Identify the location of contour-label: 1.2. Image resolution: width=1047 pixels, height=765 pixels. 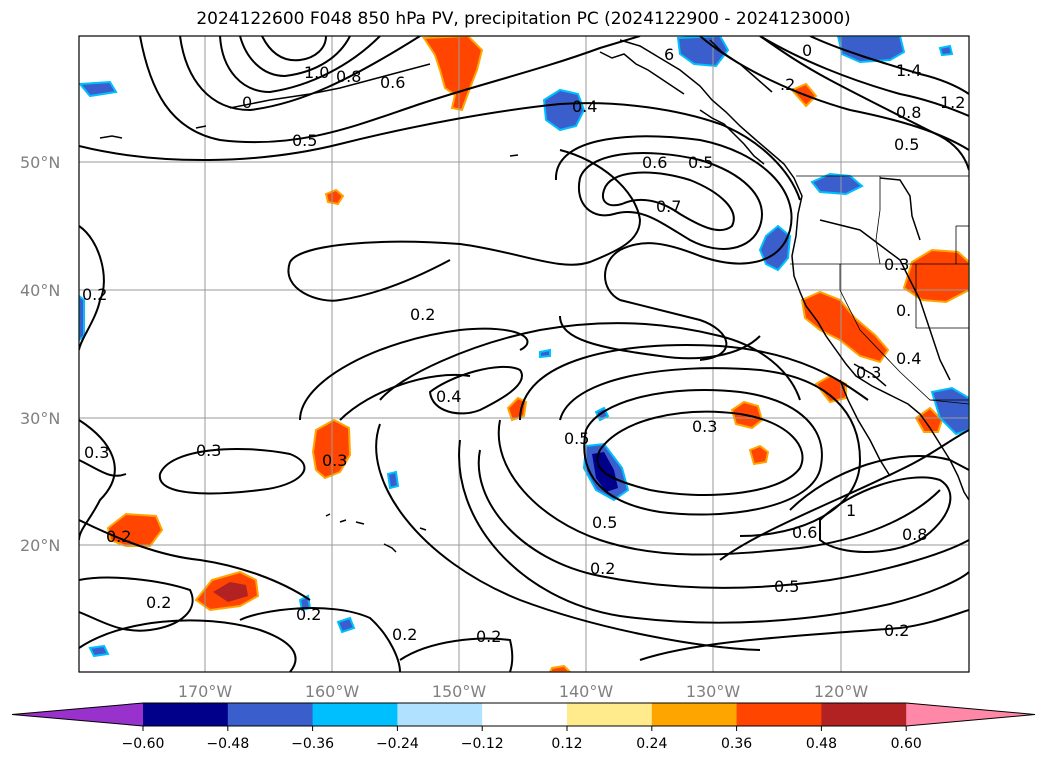
(952, 102).